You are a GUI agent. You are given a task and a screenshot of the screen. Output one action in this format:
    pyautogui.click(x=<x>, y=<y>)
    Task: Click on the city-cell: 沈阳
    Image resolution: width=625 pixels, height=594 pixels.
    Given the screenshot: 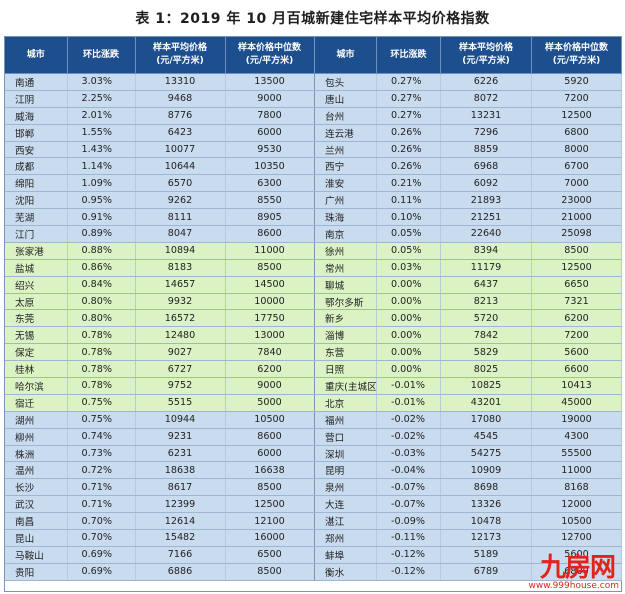 What is the action you would take?
    pyautogui.click(x=36, y=200)
    